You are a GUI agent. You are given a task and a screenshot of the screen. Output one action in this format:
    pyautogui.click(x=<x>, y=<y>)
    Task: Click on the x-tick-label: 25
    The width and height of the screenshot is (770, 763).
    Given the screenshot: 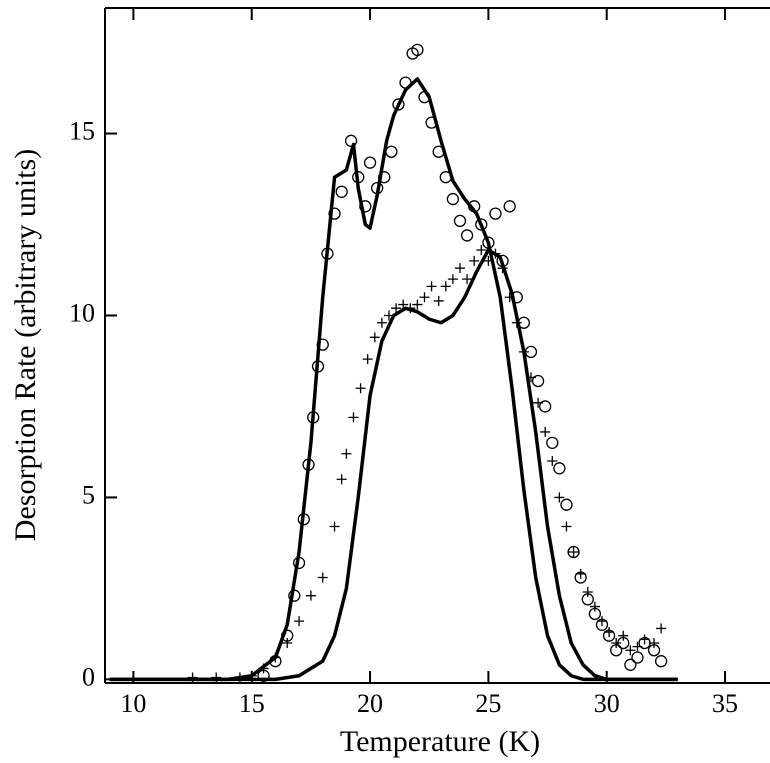 What is the action you would take?
    pyautogui.click(x=488, y=703)
    